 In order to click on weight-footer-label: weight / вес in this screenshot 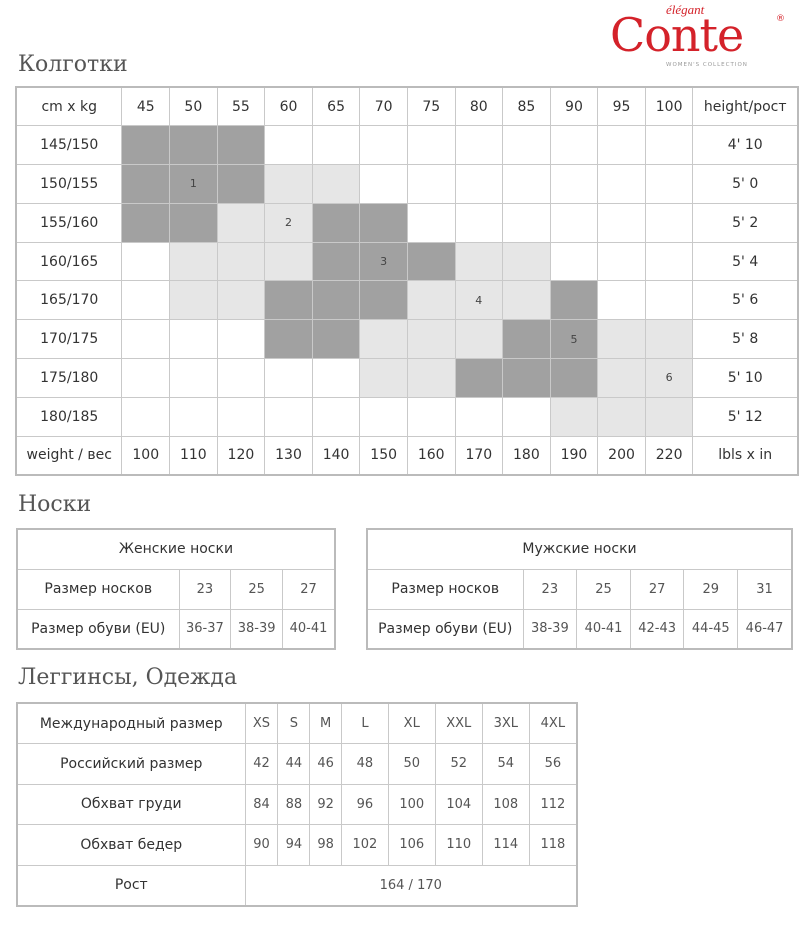, I will do `click(69, 455)`.